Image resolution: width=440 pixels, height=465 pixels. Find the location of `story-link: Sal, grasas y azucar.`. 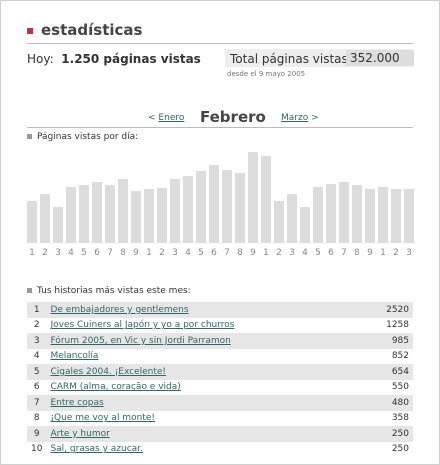

story-link: Sal, grasas y azucar. is located at coordinates (96, 449).